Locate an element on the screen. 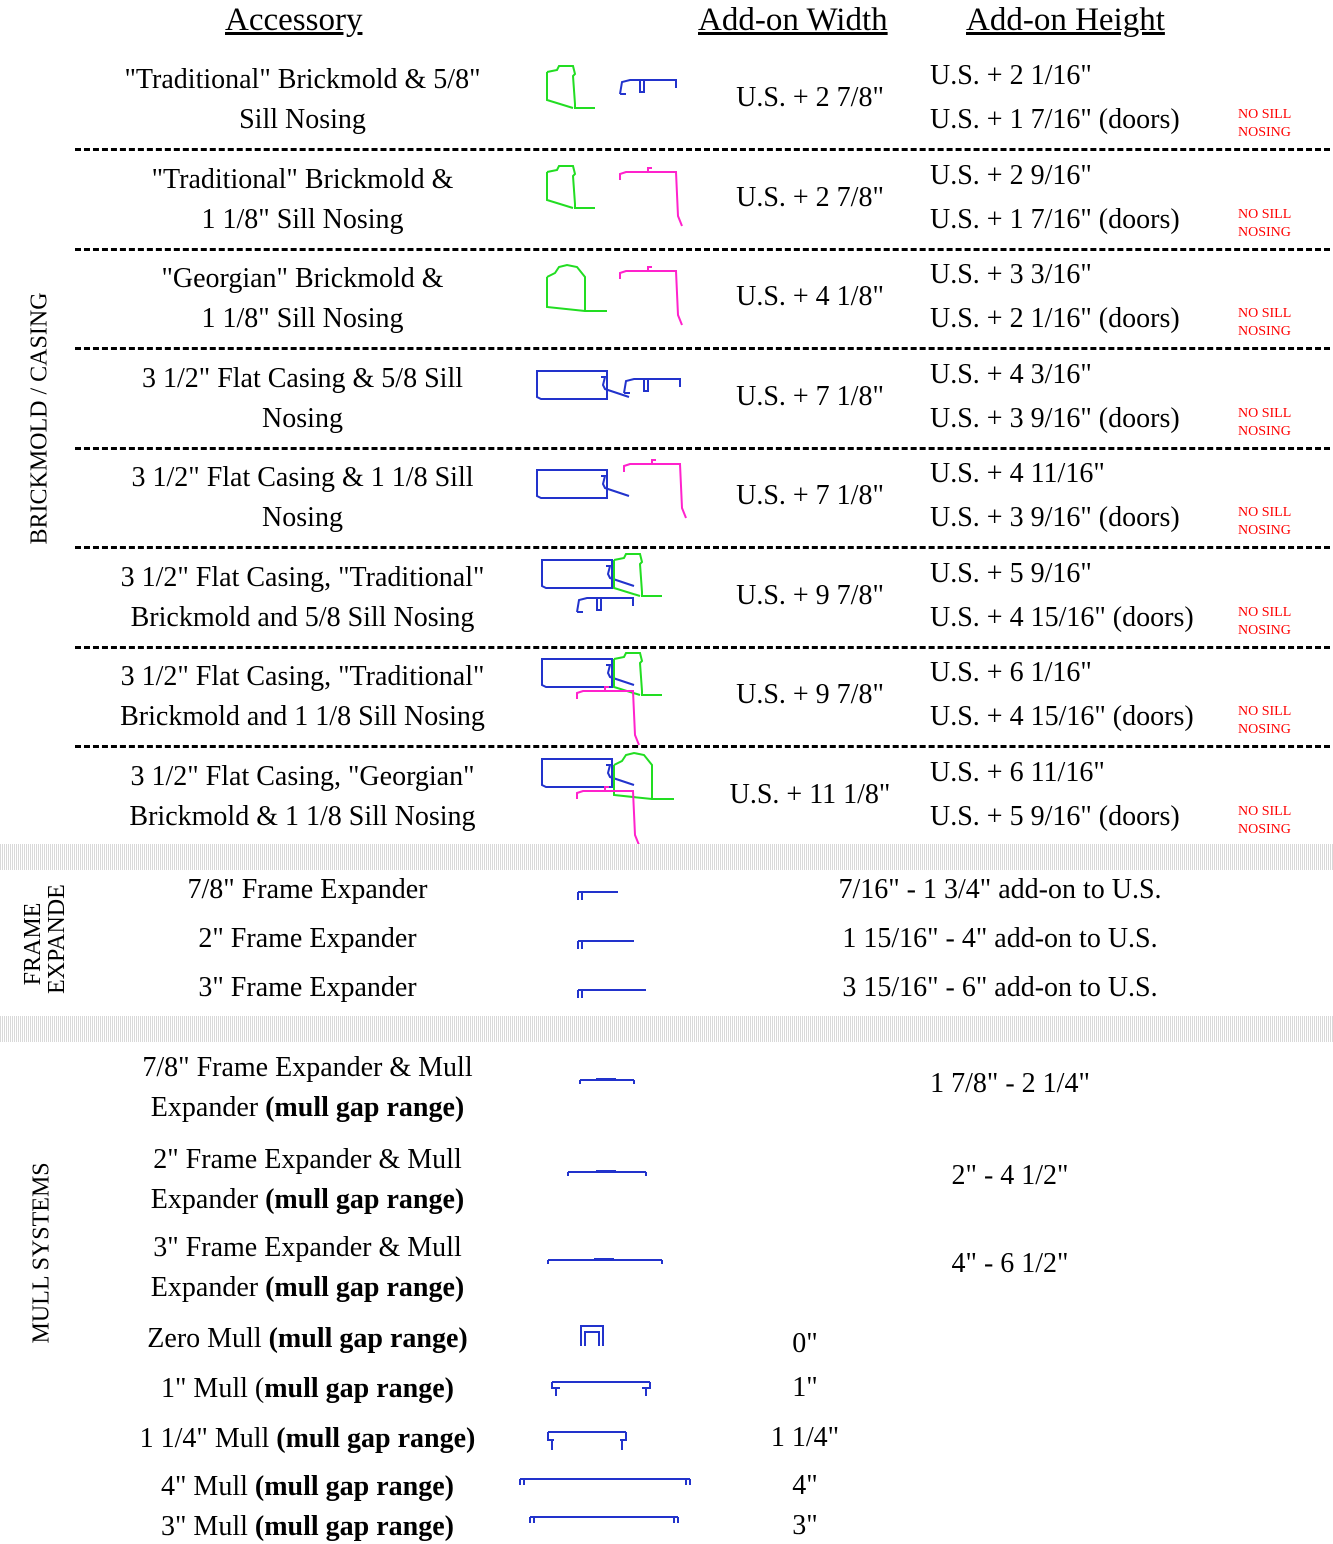 The width and height of the screenshot is (1333, 1544). accessory-line-1: 3 1/2" Flat Casing, "Georgian" is located at coordinates (302, 776).